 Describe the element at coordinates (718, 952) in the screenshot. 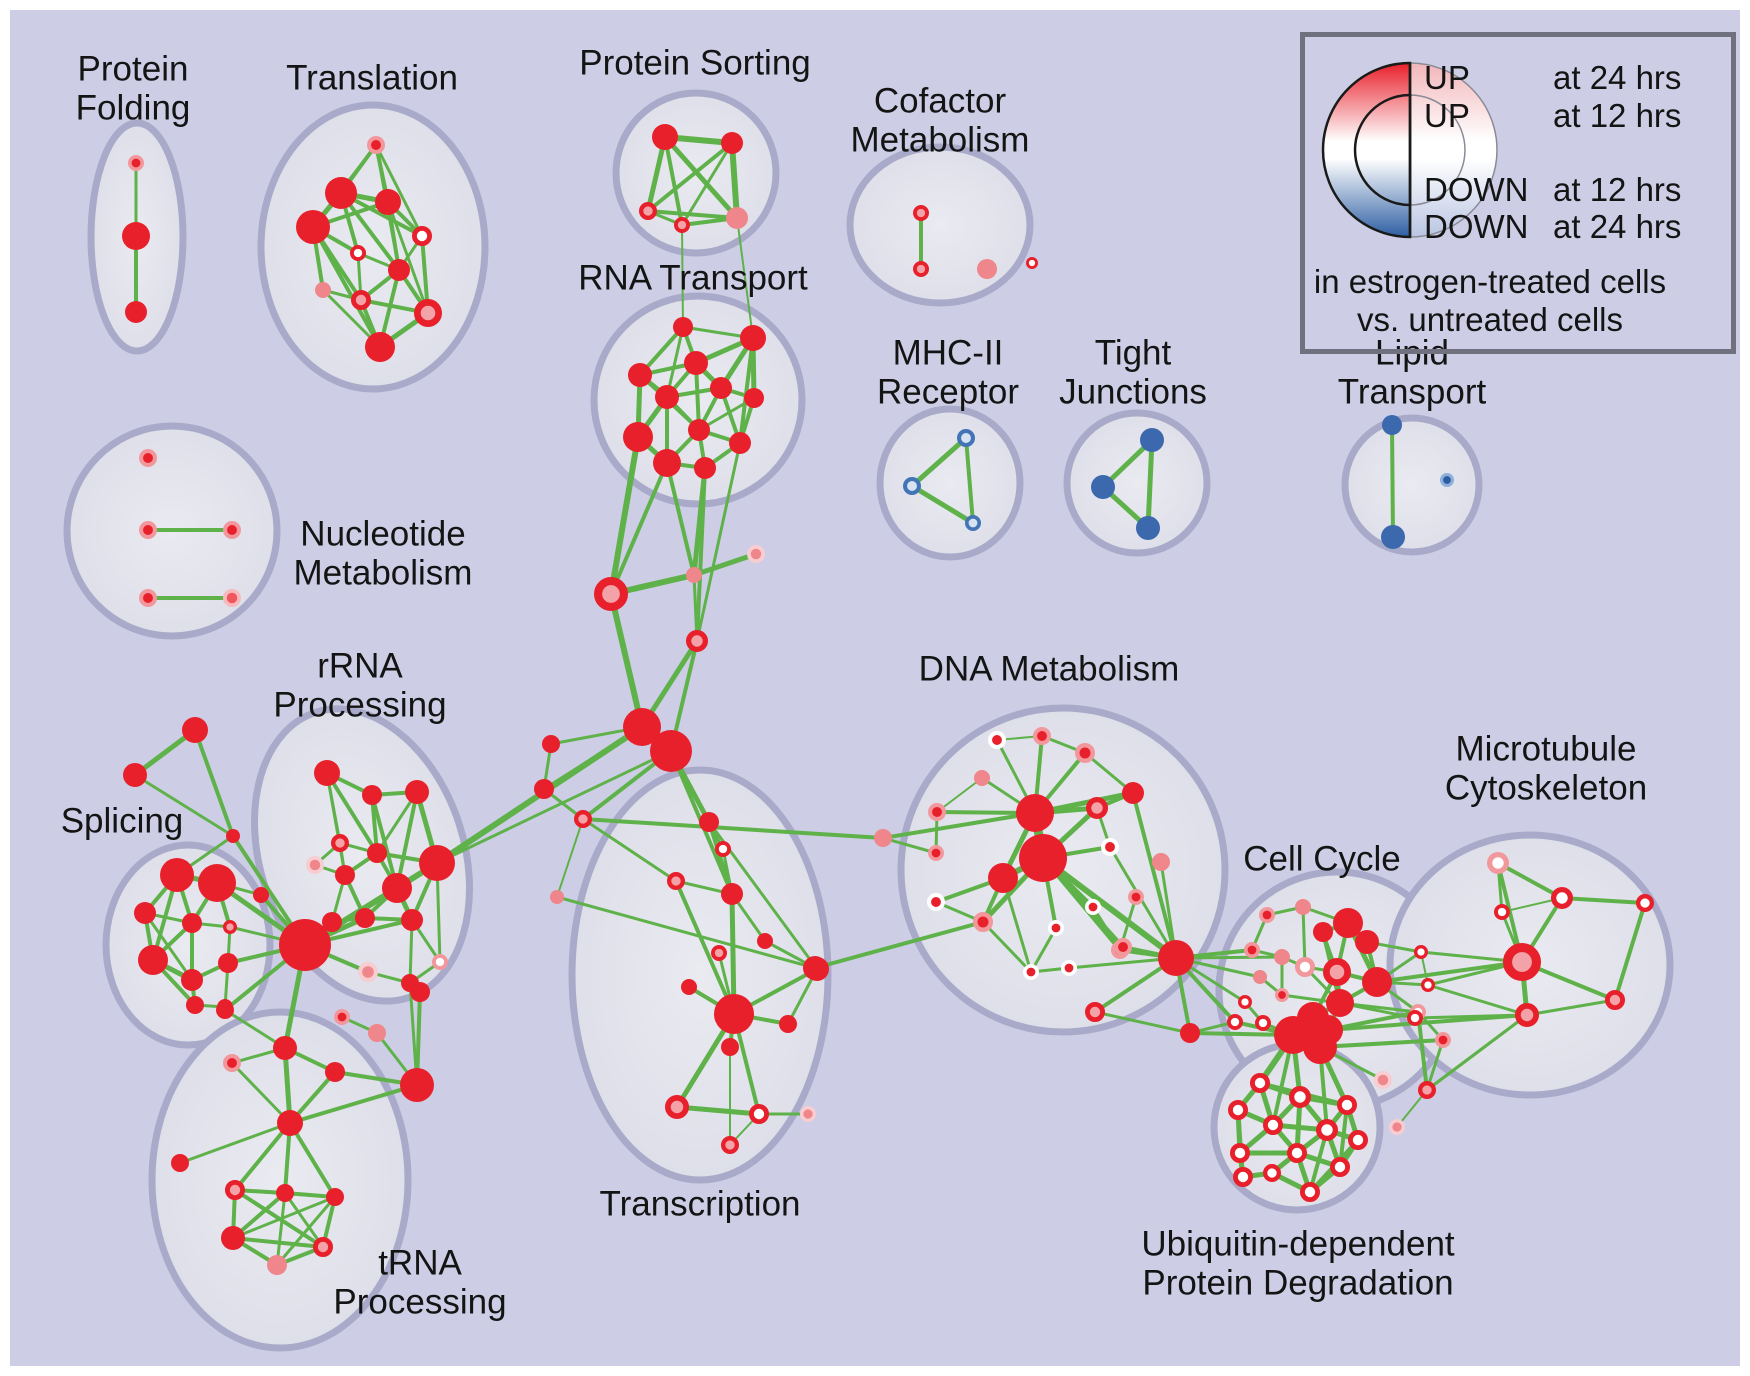

I see `gene-node-v9` at that location.